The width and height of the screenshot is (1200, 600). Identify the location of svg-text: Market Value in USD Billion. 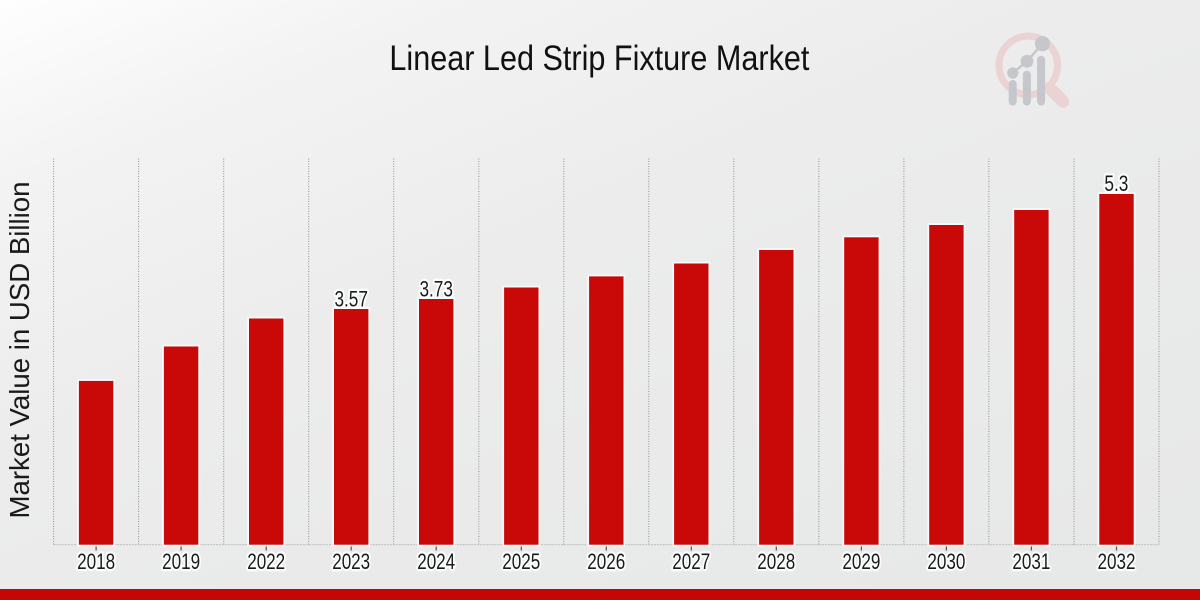
(19, 350).